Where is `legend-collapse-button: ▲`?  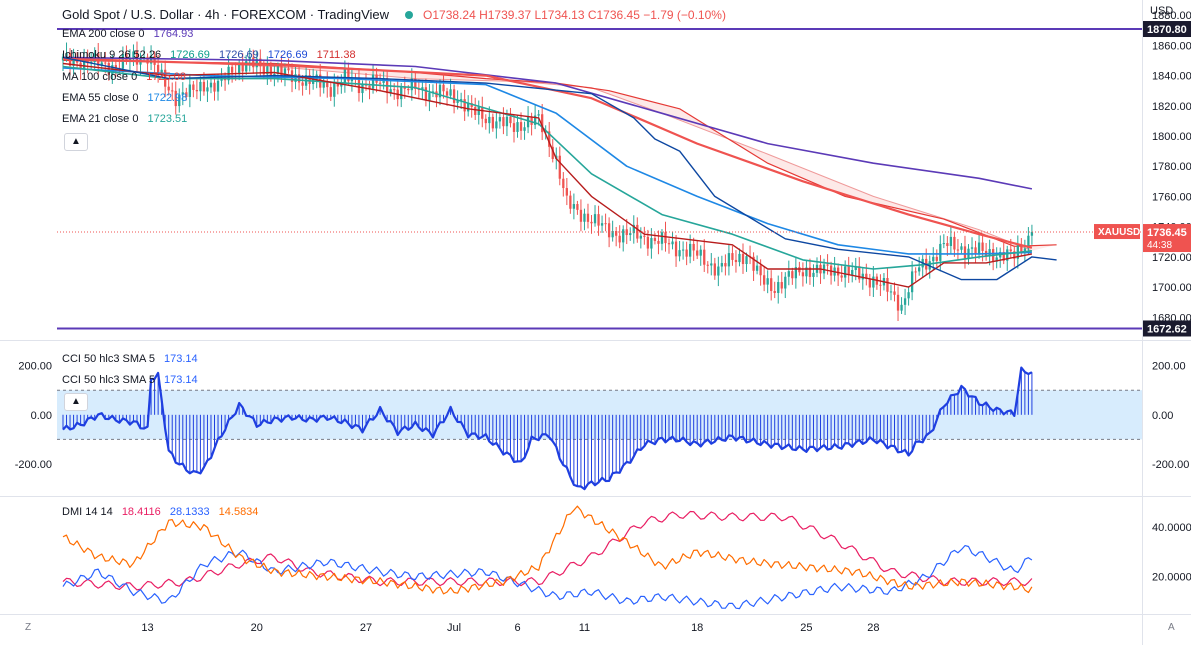 legend-collapse-button: ▲ is located at coordinates (76, 142).